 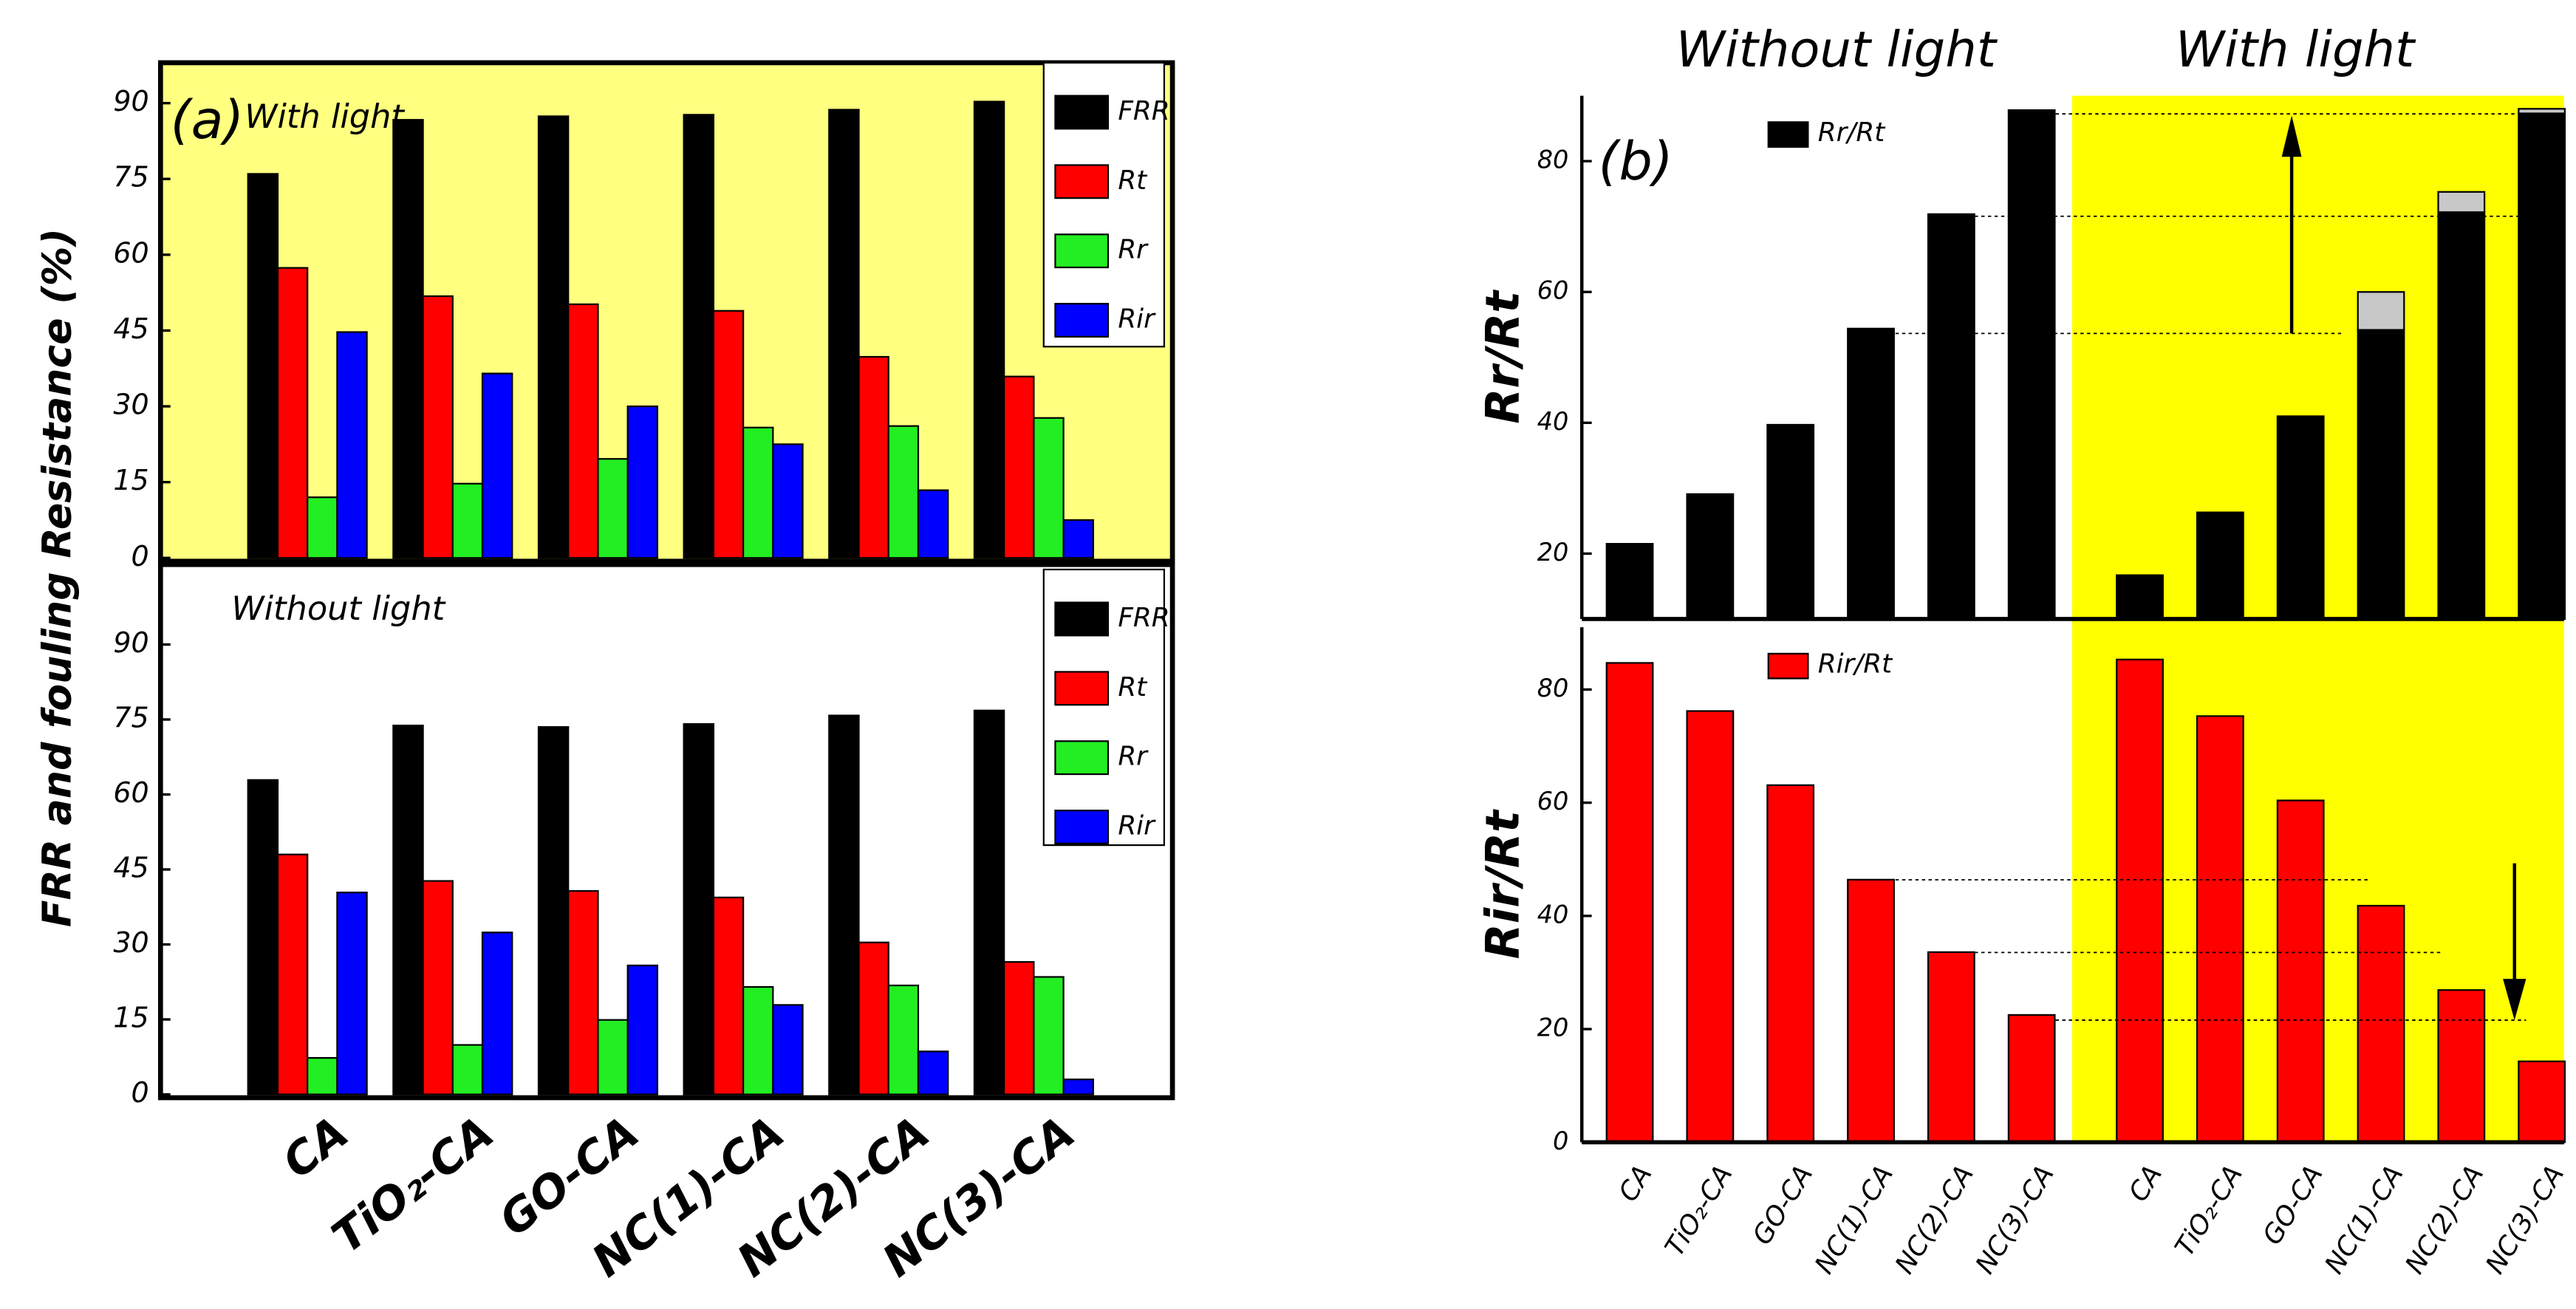 What do you see at coordinates (130, 1018) in the screenshot?
I see `y-tick-label: 15` at bounding box center [130, 1018].